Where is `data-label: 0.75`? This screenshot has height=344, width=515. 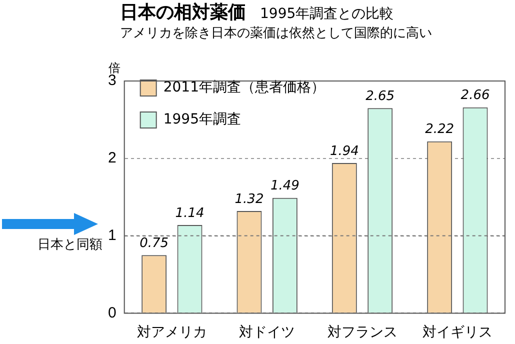 data-label: 0.75 is located at coordinates (154, 244).